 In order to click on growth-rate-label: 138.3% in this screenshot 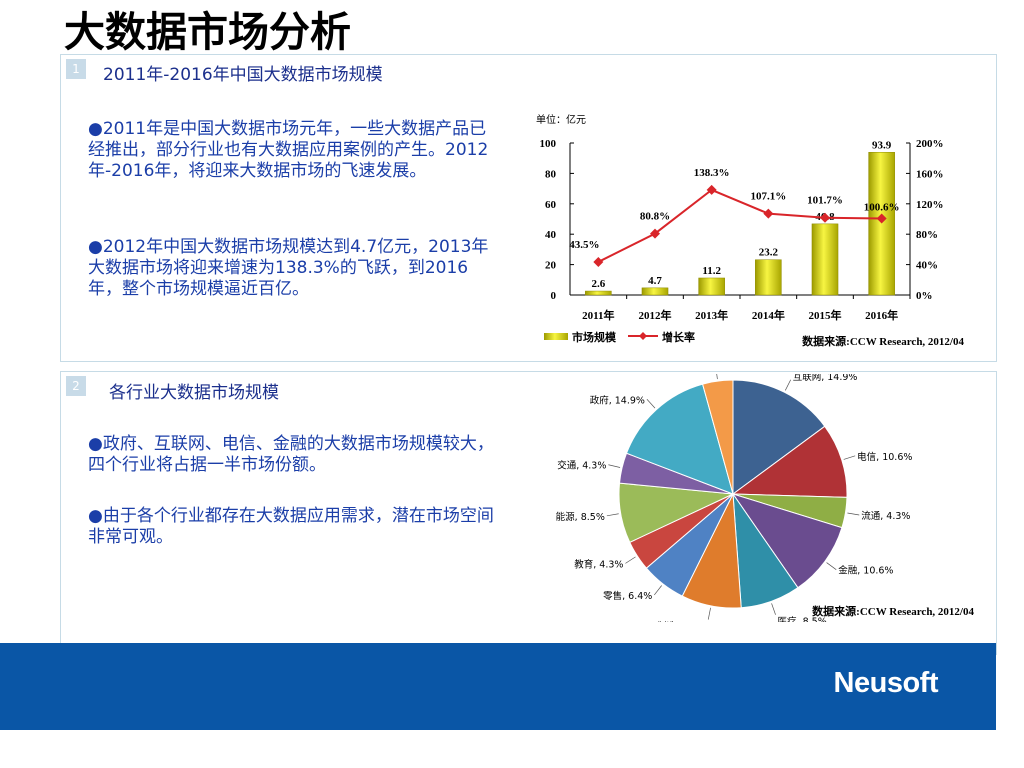, I will do `click(712, 173)`.